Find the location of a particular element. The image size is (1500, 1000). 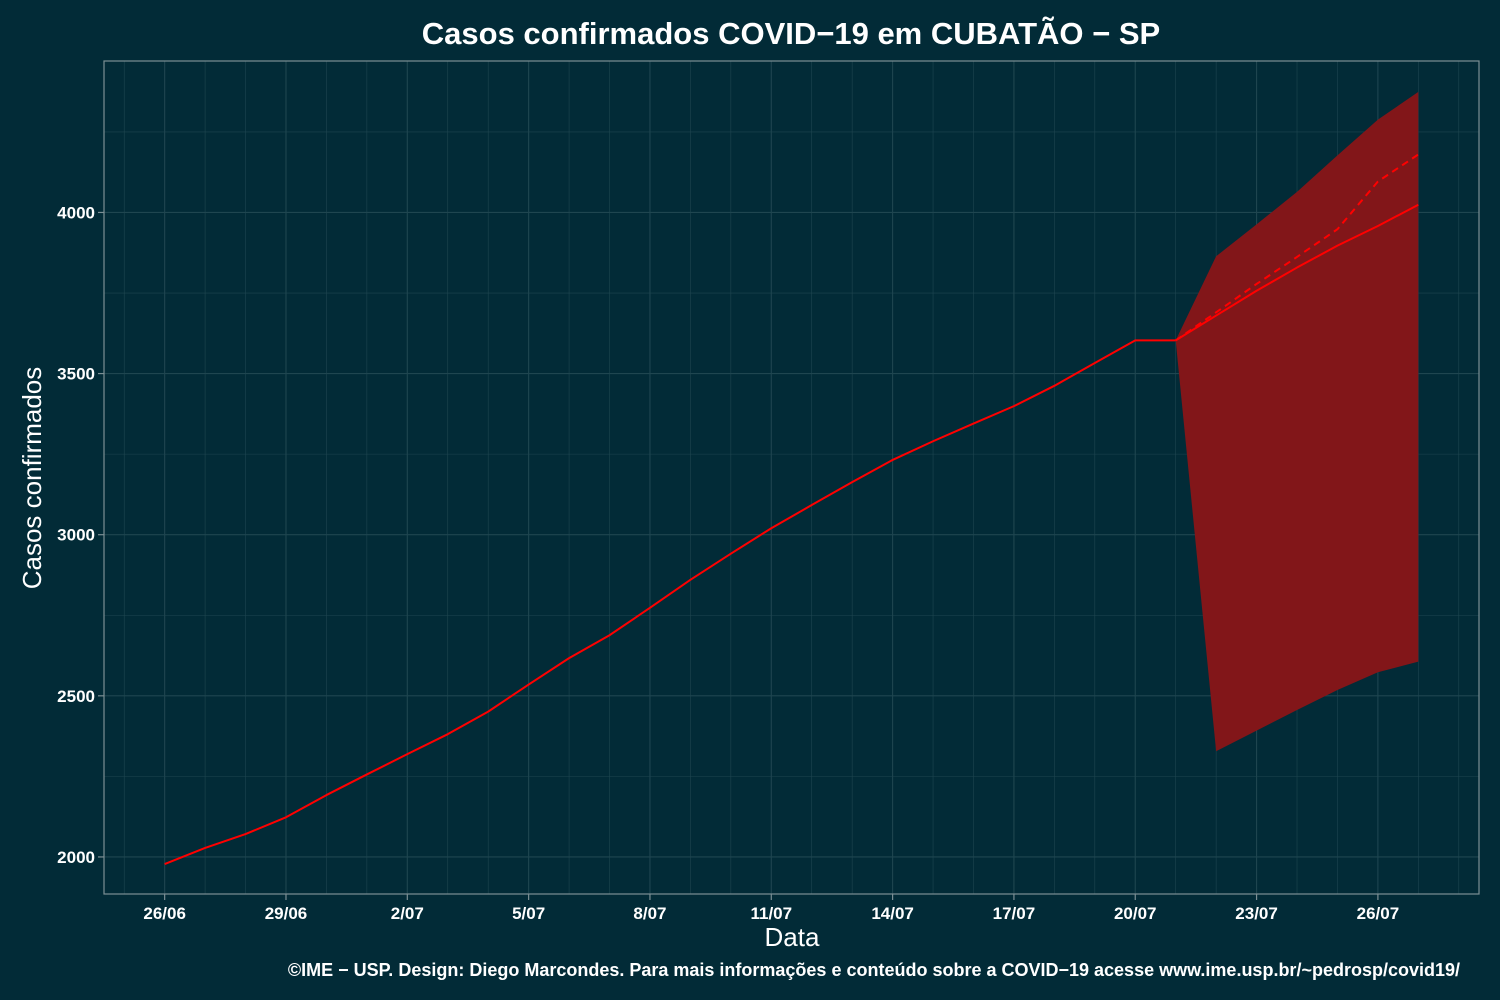

y-tick-label: 3500 is located at coordinates (76, 374).